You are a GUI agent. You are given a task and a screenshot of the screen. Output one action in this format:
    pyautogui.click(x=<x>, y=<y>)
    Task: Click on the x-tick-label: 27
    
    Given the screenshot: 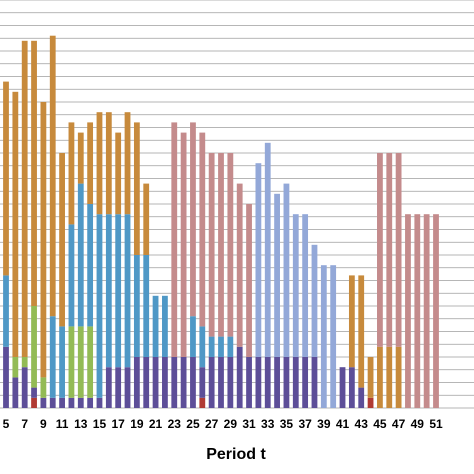 What is the action you would take?
    pyautogui.click(x=212, y=424)
    